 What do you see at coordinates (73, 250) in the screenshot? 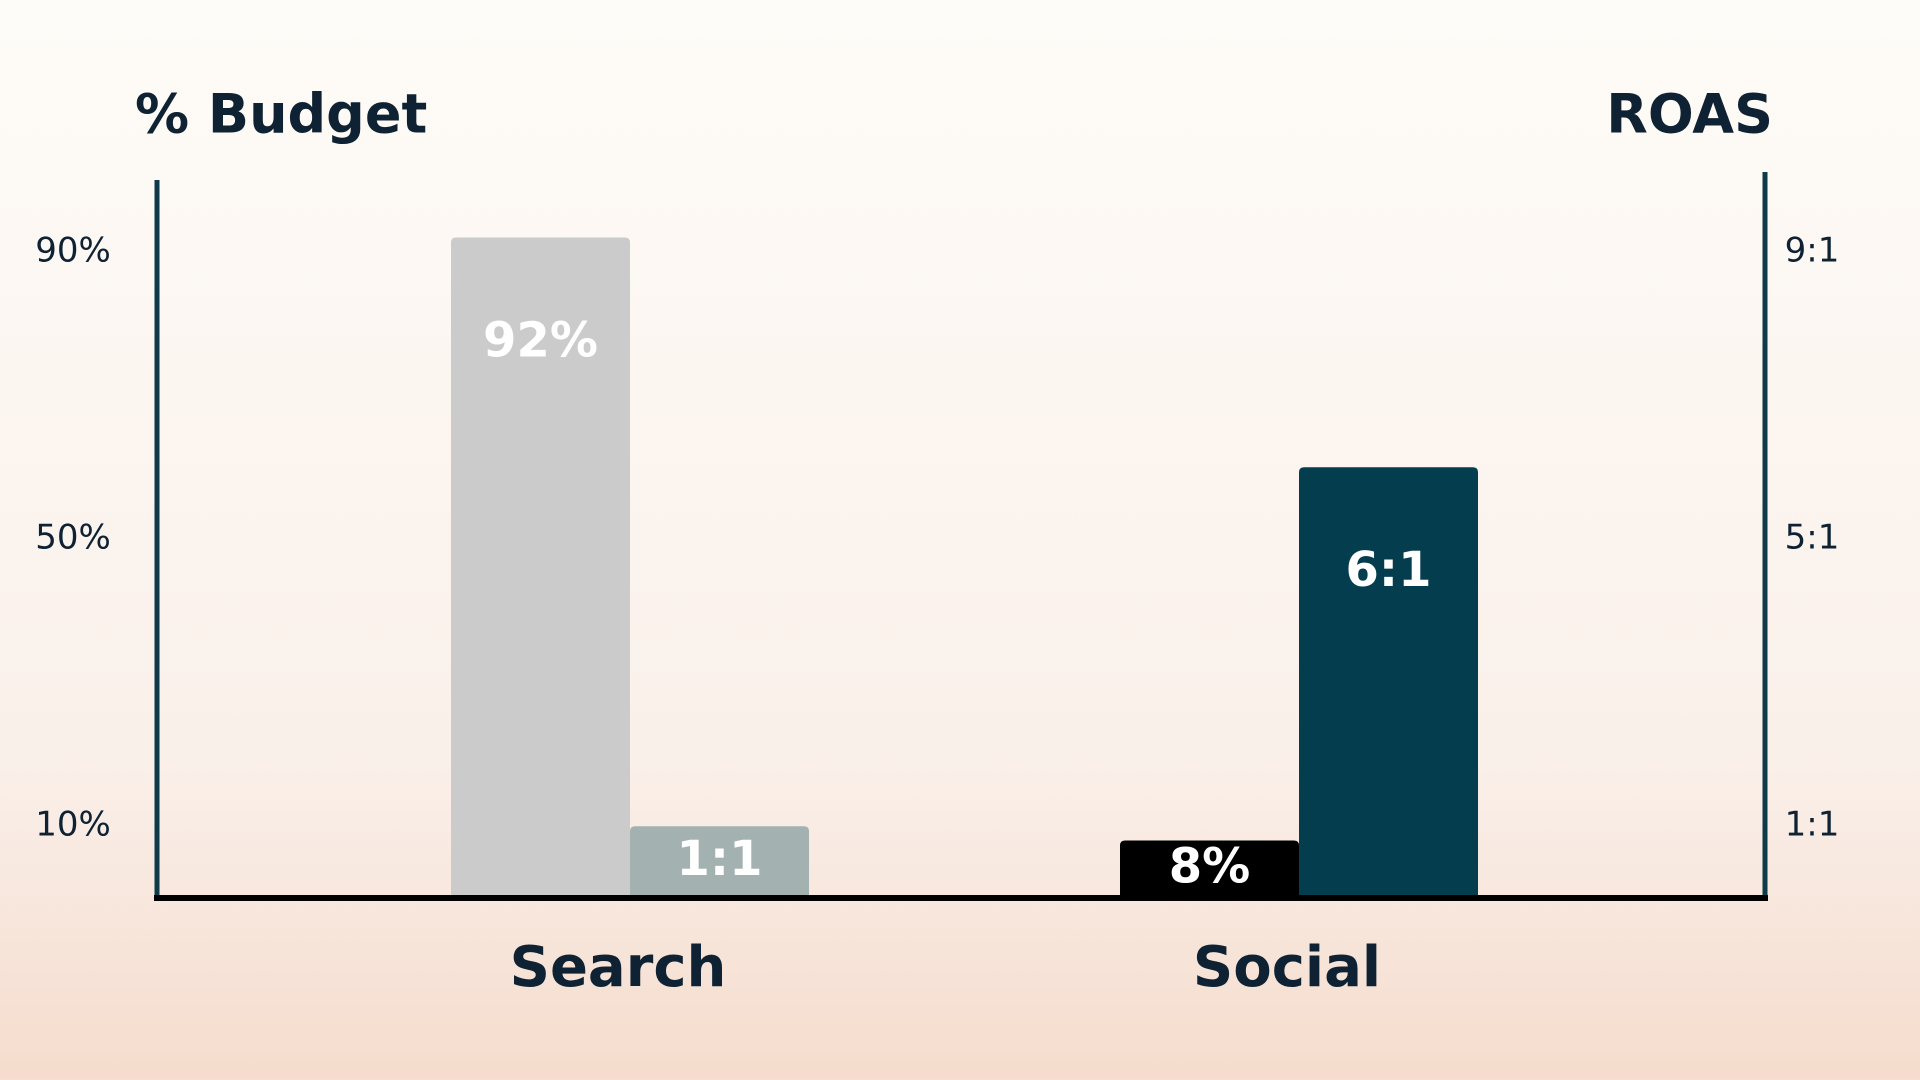
I see `y-tick-label: 90%` at bounding box center [73, 250].